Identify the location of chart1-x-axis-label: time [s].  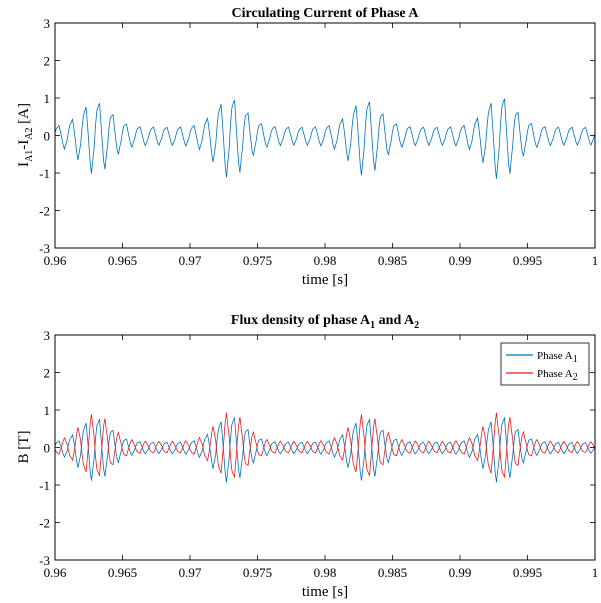
(325, 280).